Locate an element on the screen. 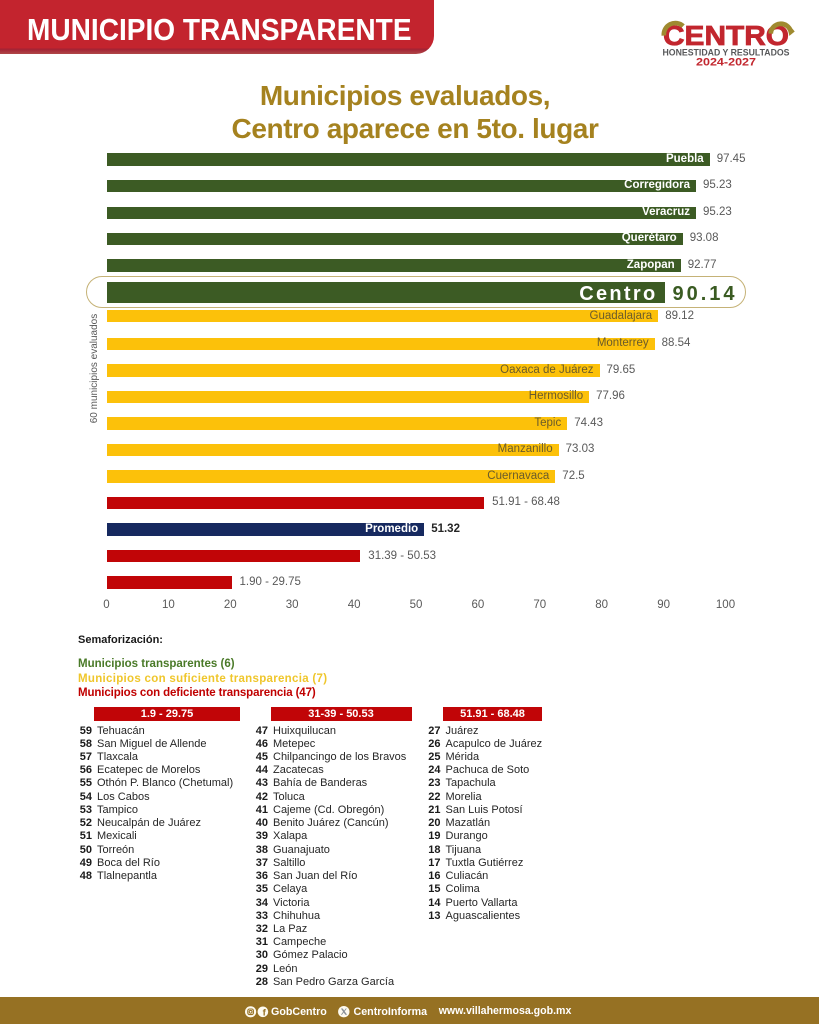  svg-text: 2024-2027 is located at coordinates (726, 63).